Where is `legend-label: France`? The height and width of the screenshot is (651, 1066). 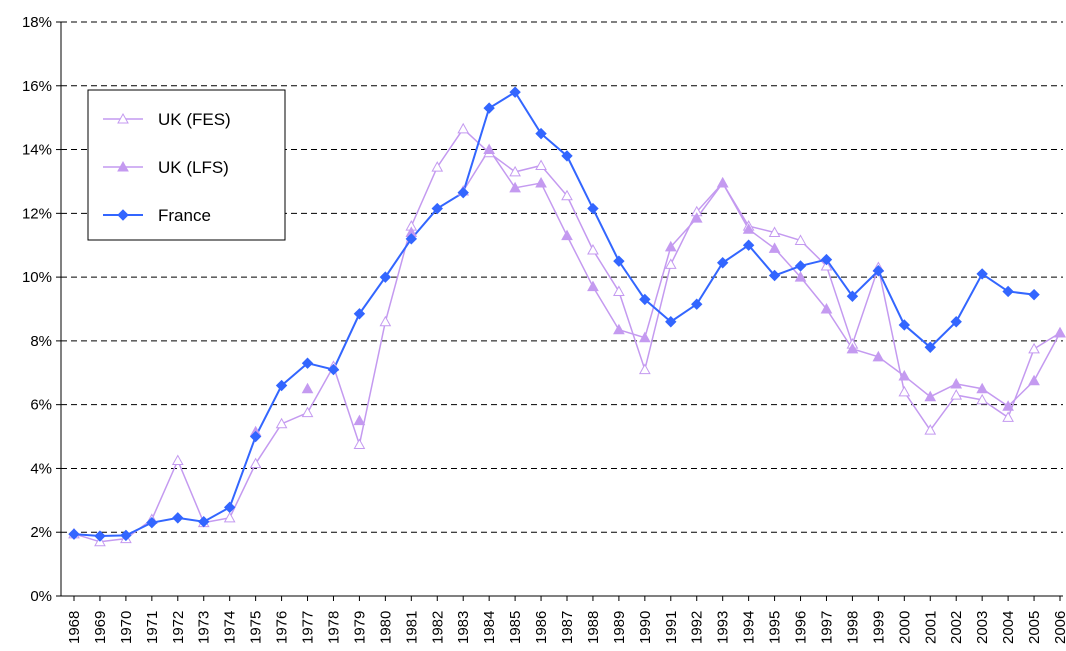 legend-label: France is located at coordinates (184, 215).